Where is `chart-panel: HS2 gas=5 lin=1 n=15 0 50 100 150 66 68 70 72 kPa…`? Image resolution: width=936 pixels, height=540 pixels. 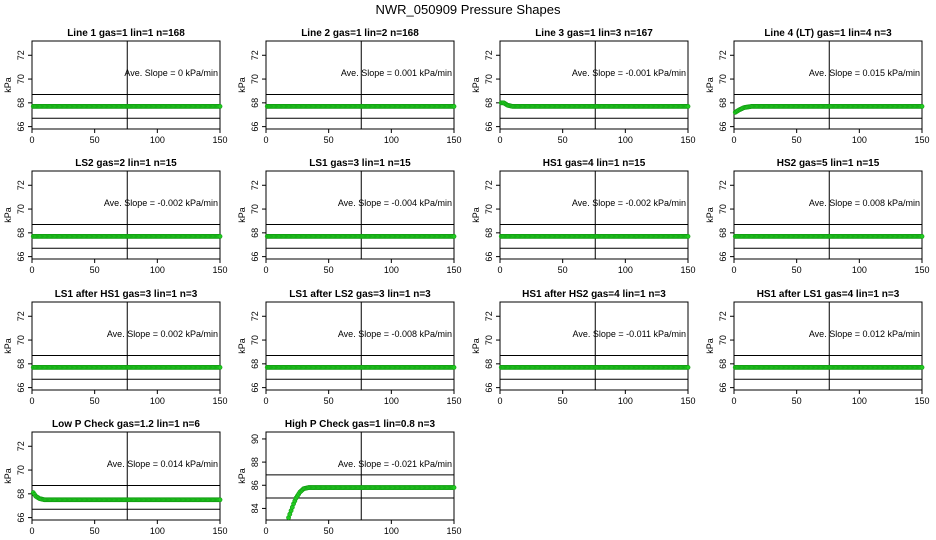
chart-panel: HS2 gas=5 lin=1 n=15 0 50 100 150 66 68 70 72 kPa… is located at coordinates (817, 216).